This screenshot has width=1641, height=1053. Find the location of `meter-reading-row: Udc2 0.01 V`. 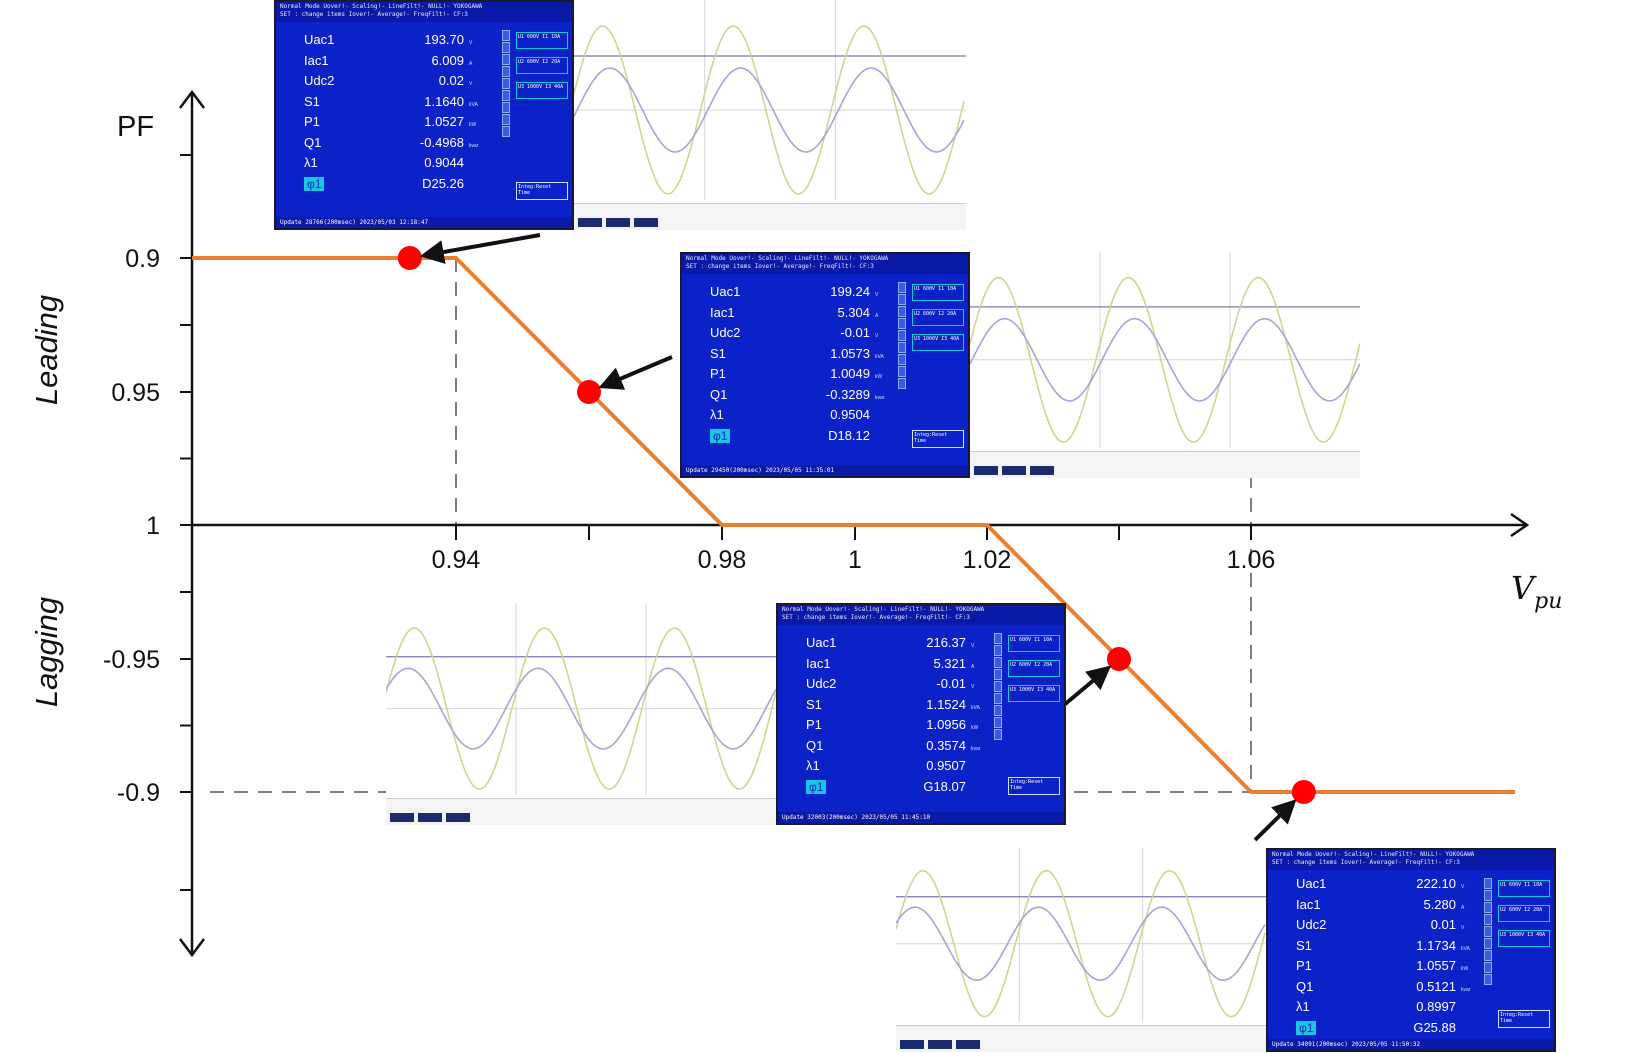

meter-reading-row: Udc2 0.01 V is located at coordinates (1383, 927).